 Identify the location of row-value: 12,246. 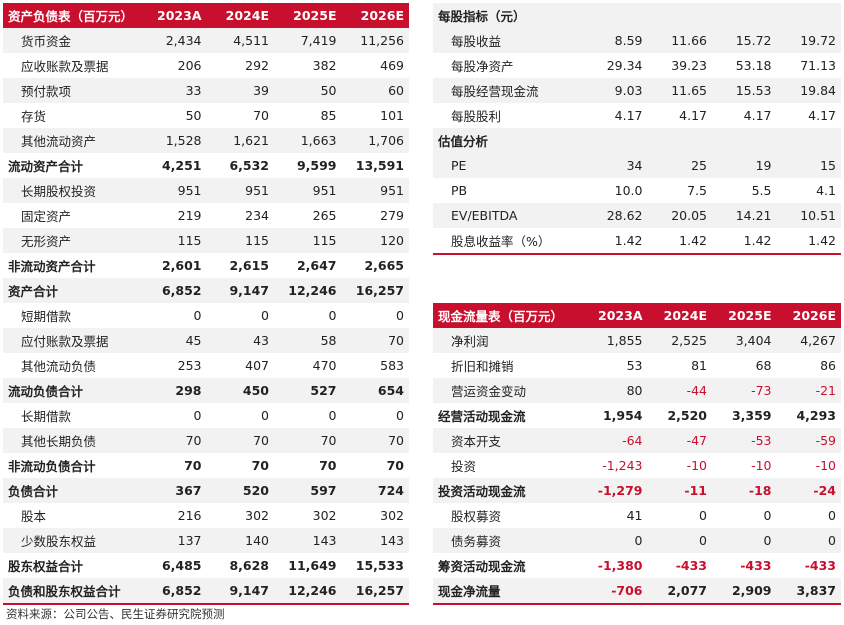
(308, 591).